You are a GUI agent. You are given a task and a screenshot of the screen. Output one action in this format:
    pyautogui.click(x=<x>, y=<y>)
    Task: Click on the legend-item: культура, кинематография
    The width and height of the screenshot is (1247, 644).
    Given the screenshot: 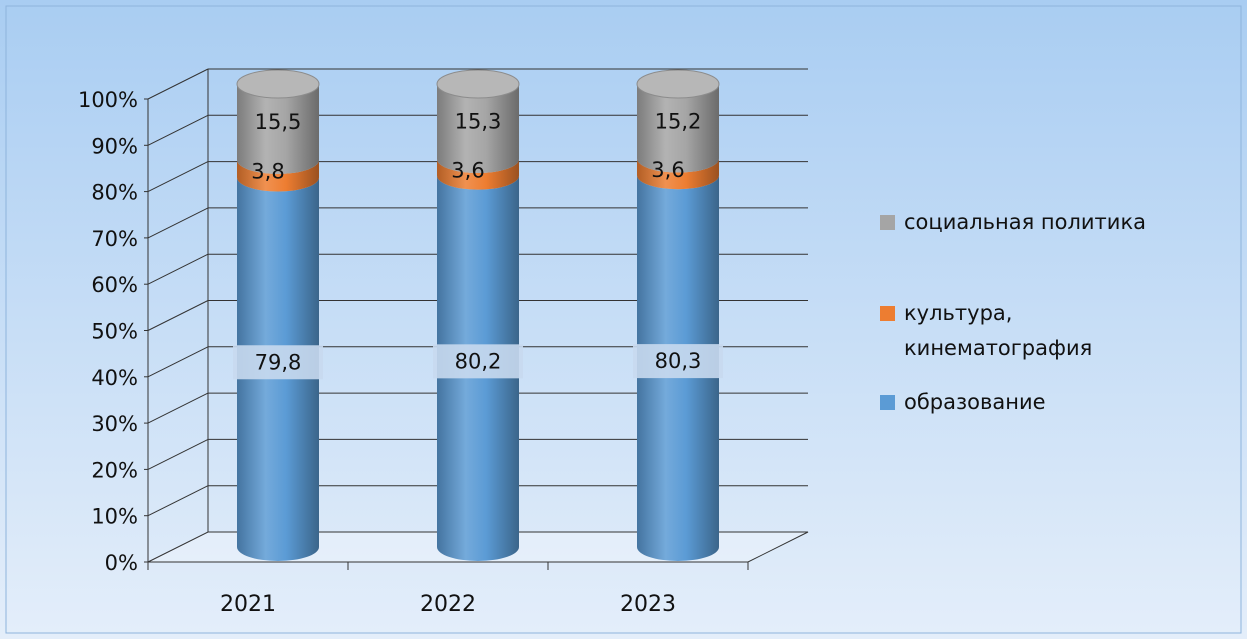 What is the action you would take?
    pyautogui.click(x=986, y=330)
    